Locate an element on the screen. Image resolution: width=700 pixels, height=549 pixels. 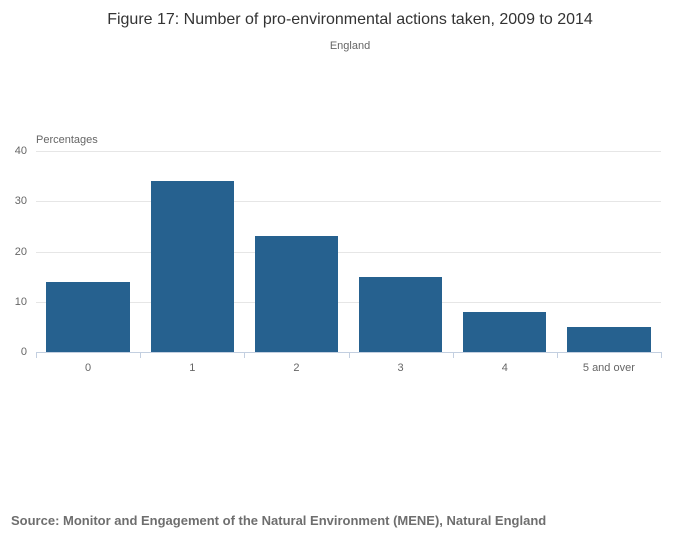
bar-5-and-over is located at coordinates (609, 339).